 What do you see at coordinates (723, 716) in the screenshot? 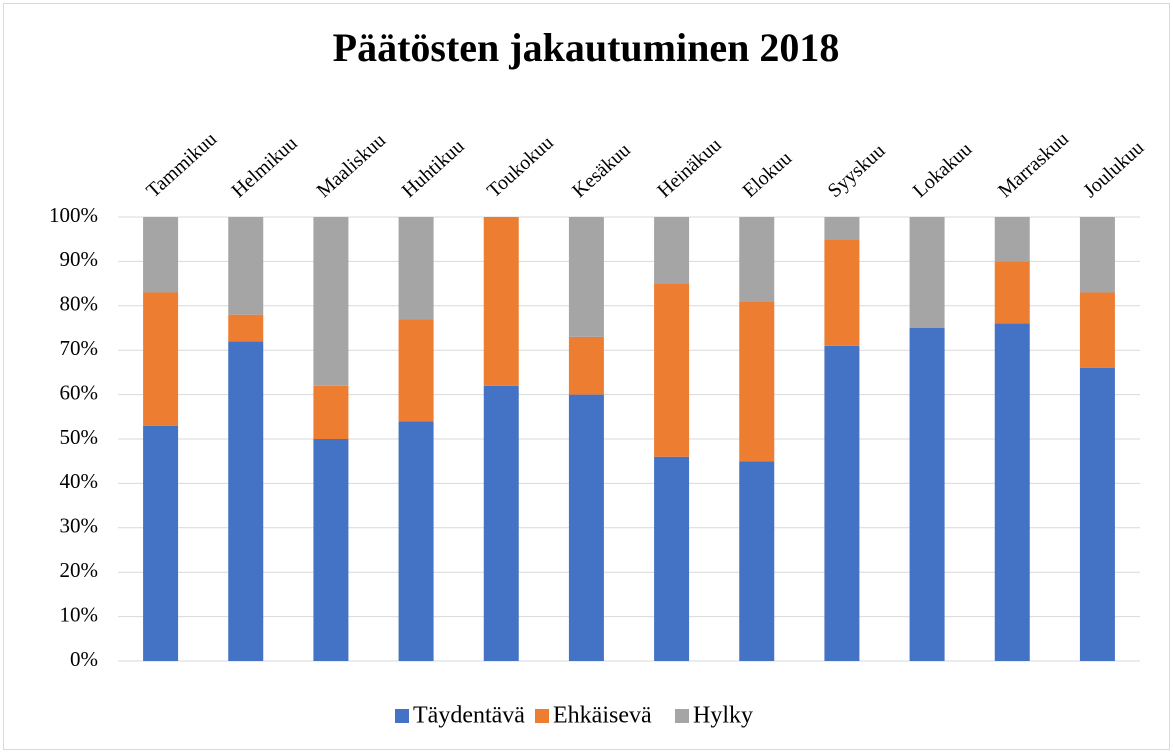
I see `legend-label: Hylky` at bounding box center [723, 716].